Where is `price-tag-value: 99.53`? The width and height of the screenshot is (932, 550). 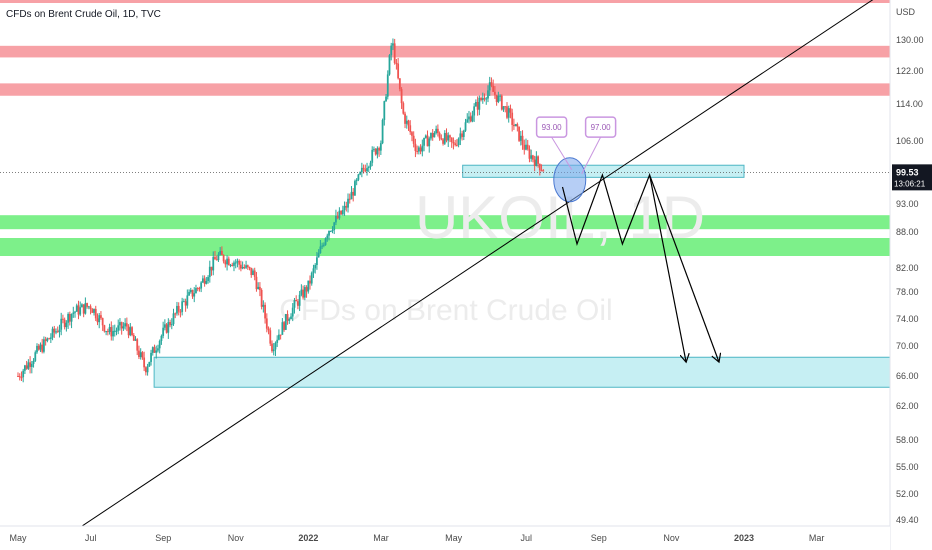 price-tag-value: 99.53 is located at coordinates (907, 172).